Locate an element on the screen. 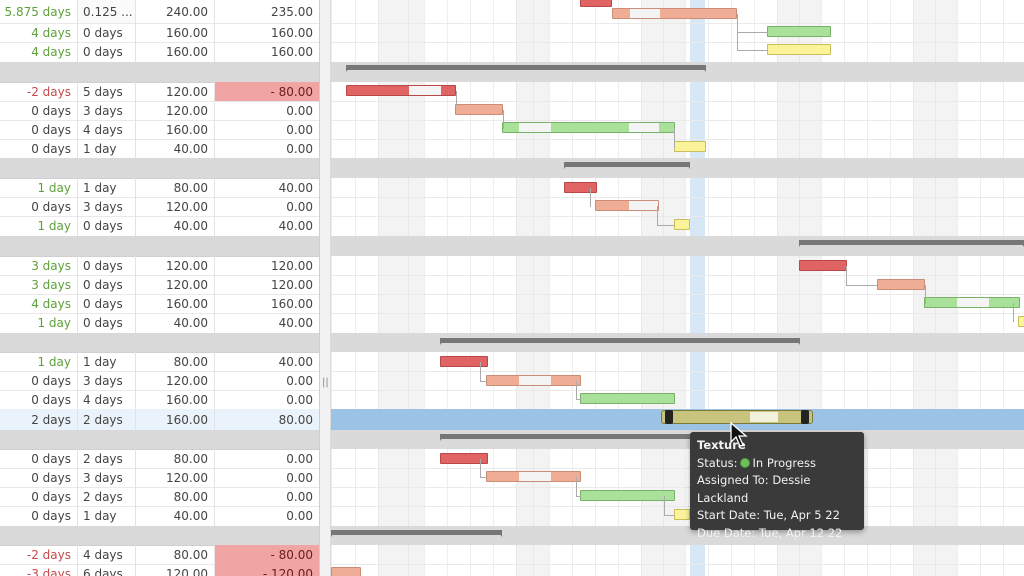 The image size is (1024, 576). task-row: 0 days 4 days 160.00 0.00 is located at coordinates (159, 400).